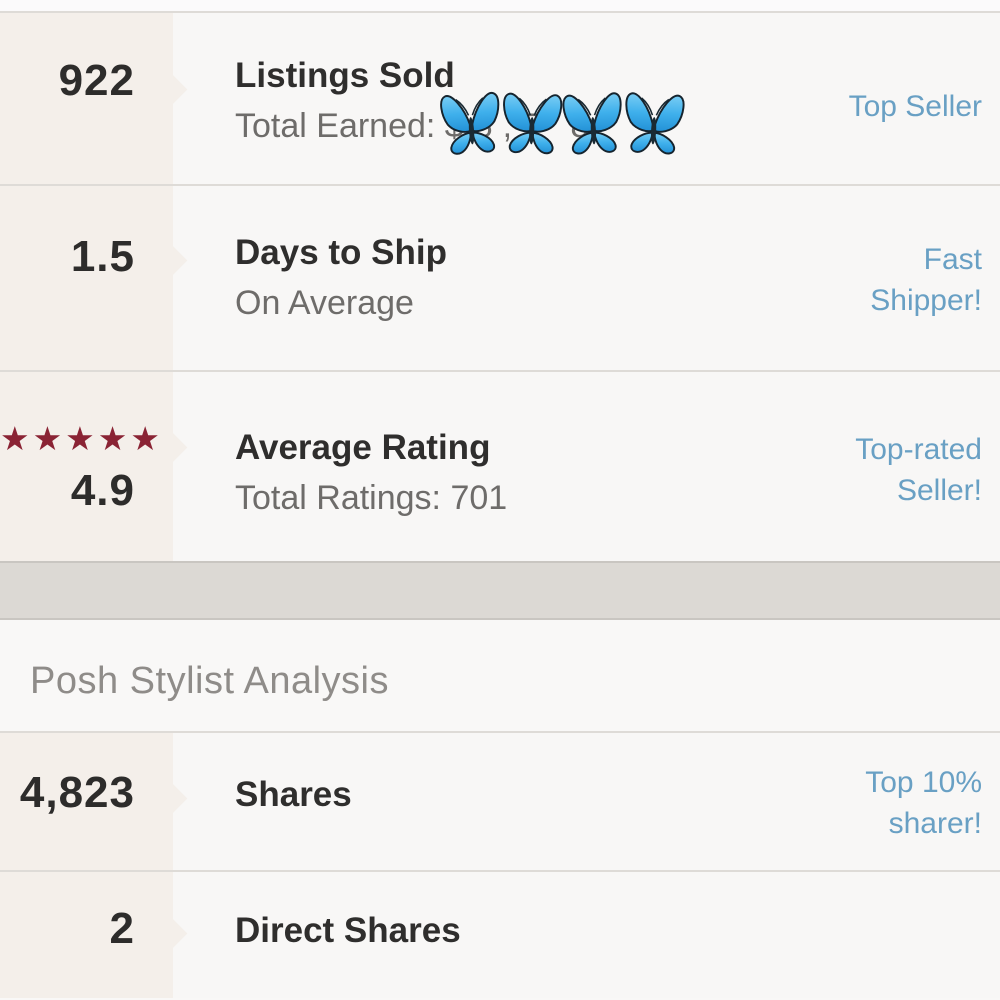 The image size is (1000, 1000). I want to click on stat-number-column: 922, so click(94, 98).